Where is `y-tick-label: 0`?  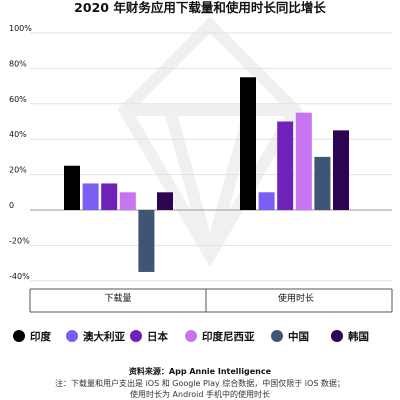 y-tick-label: 0 is located at coordinates (11, 205).